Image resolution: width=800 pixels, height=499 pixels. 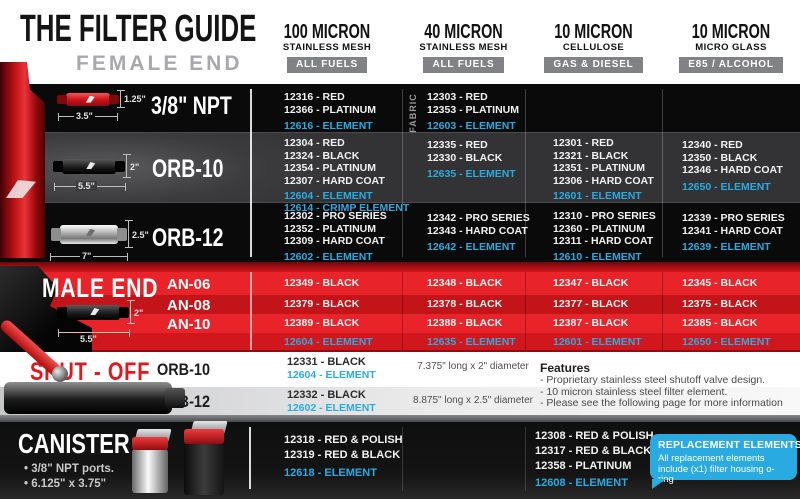 I want to click on part-number: 12350 - BLACK, so click(x=720, y=157).